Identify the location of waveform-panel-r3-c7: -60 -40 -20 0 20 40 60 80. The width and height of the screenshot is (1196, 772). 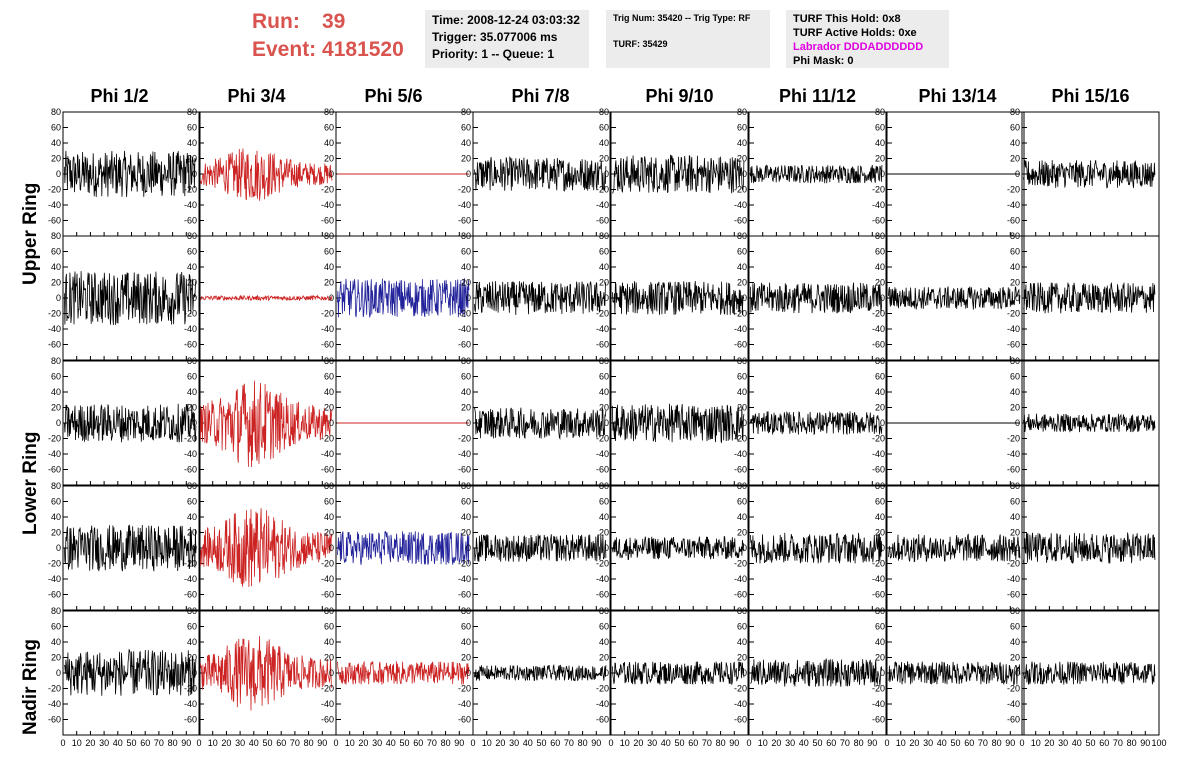
(948, 421).